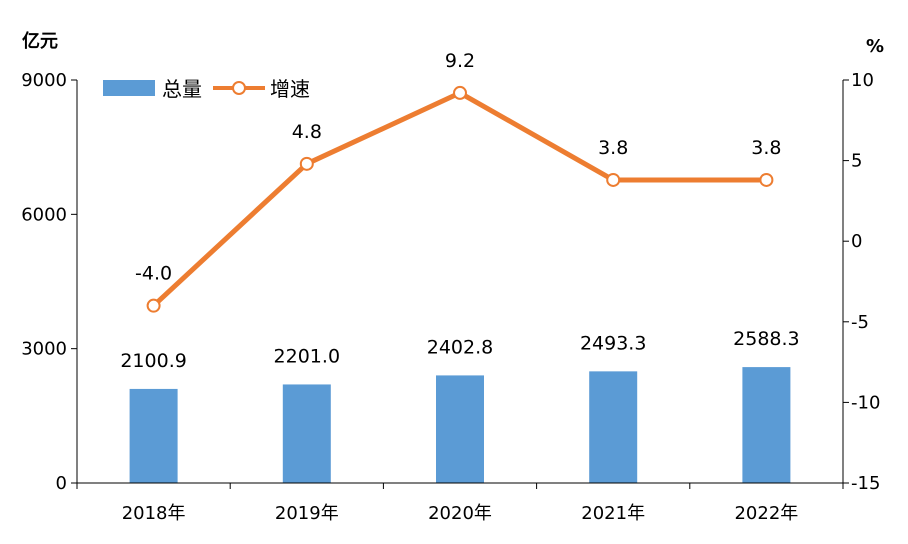 Image resolution: width=908 pixels, height=544 pixels. I want to click on y-right-tick-label: -10, so click(865, 402).